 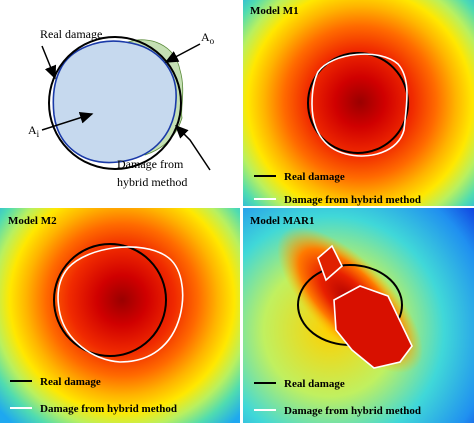 I want to click on label: o, so click(x=212, y=41).